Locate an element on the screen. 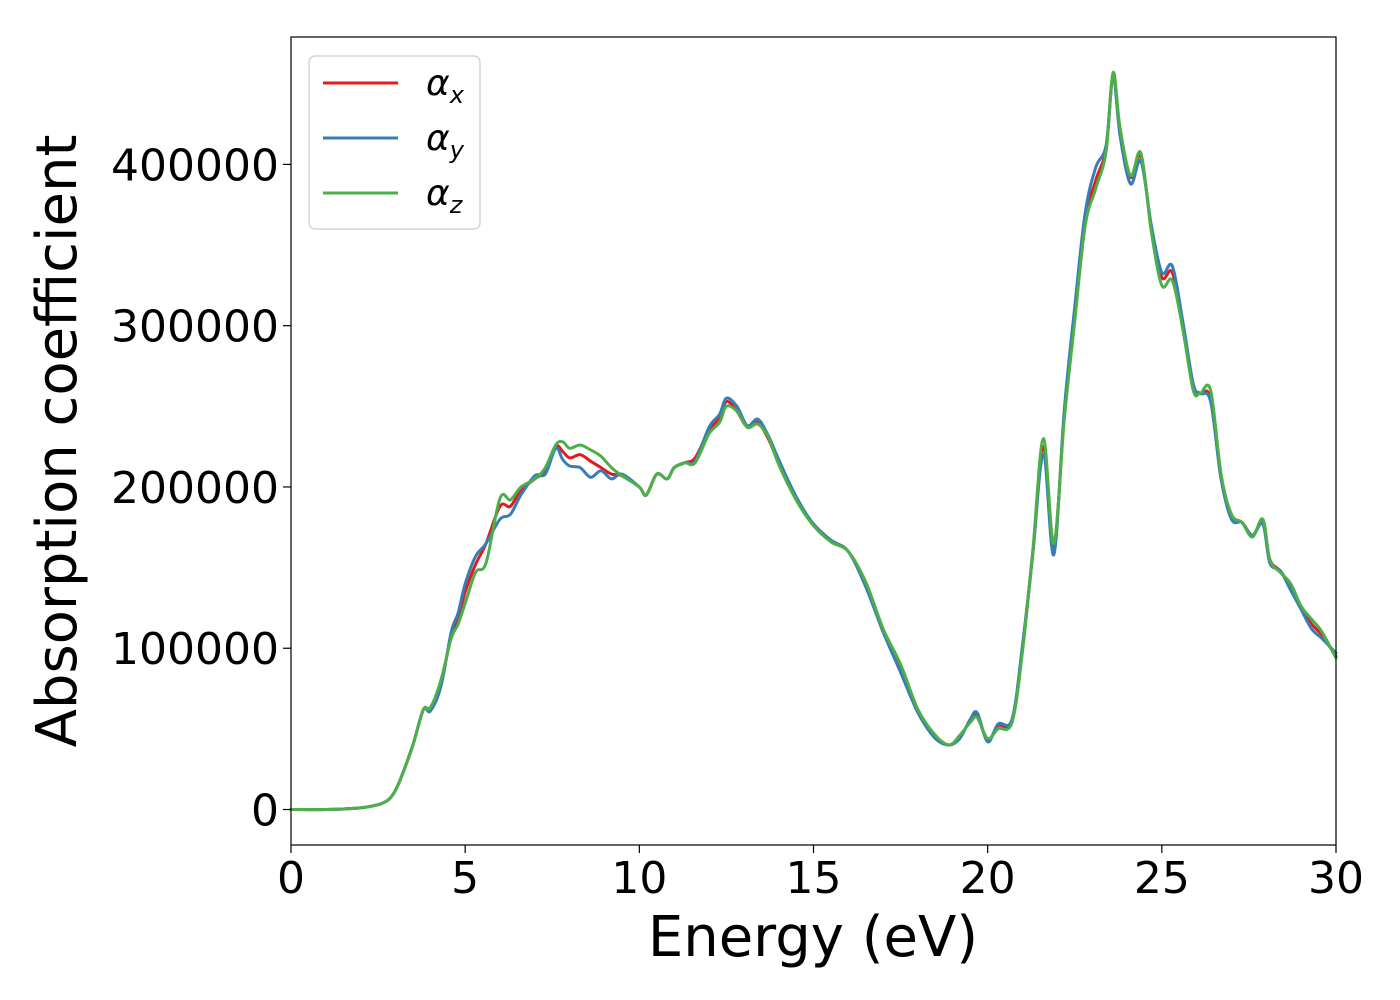  x-axis-title: Energy (eV) is located at coordinates (813, 937).